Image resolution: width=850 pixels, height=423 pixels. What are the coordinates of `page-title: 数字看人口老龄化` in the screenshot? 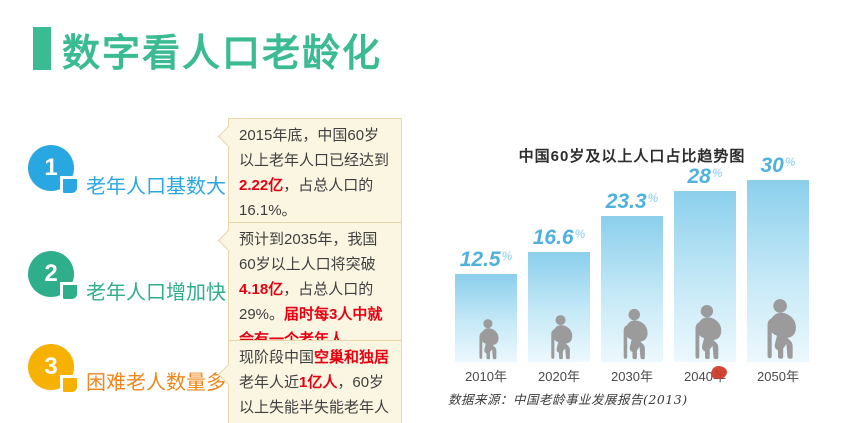 It's located at (222, 54).